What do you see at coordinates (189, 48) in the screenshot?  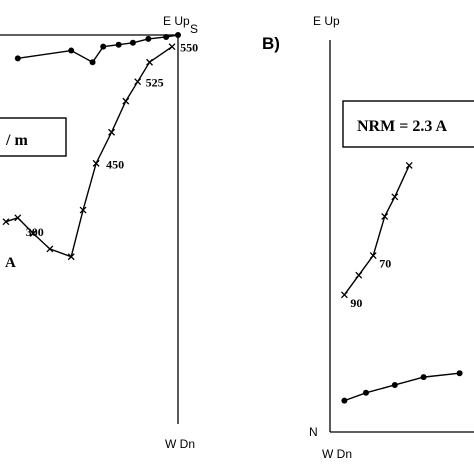 I see `point-label: 550` at bounding box center [189, 48].